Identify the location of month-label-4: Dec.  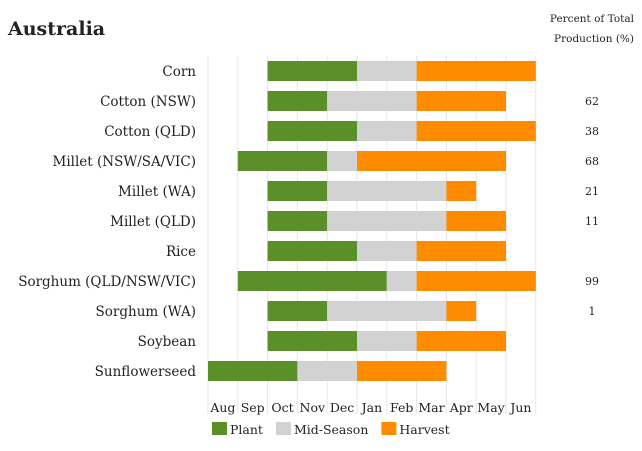
(342, 407).